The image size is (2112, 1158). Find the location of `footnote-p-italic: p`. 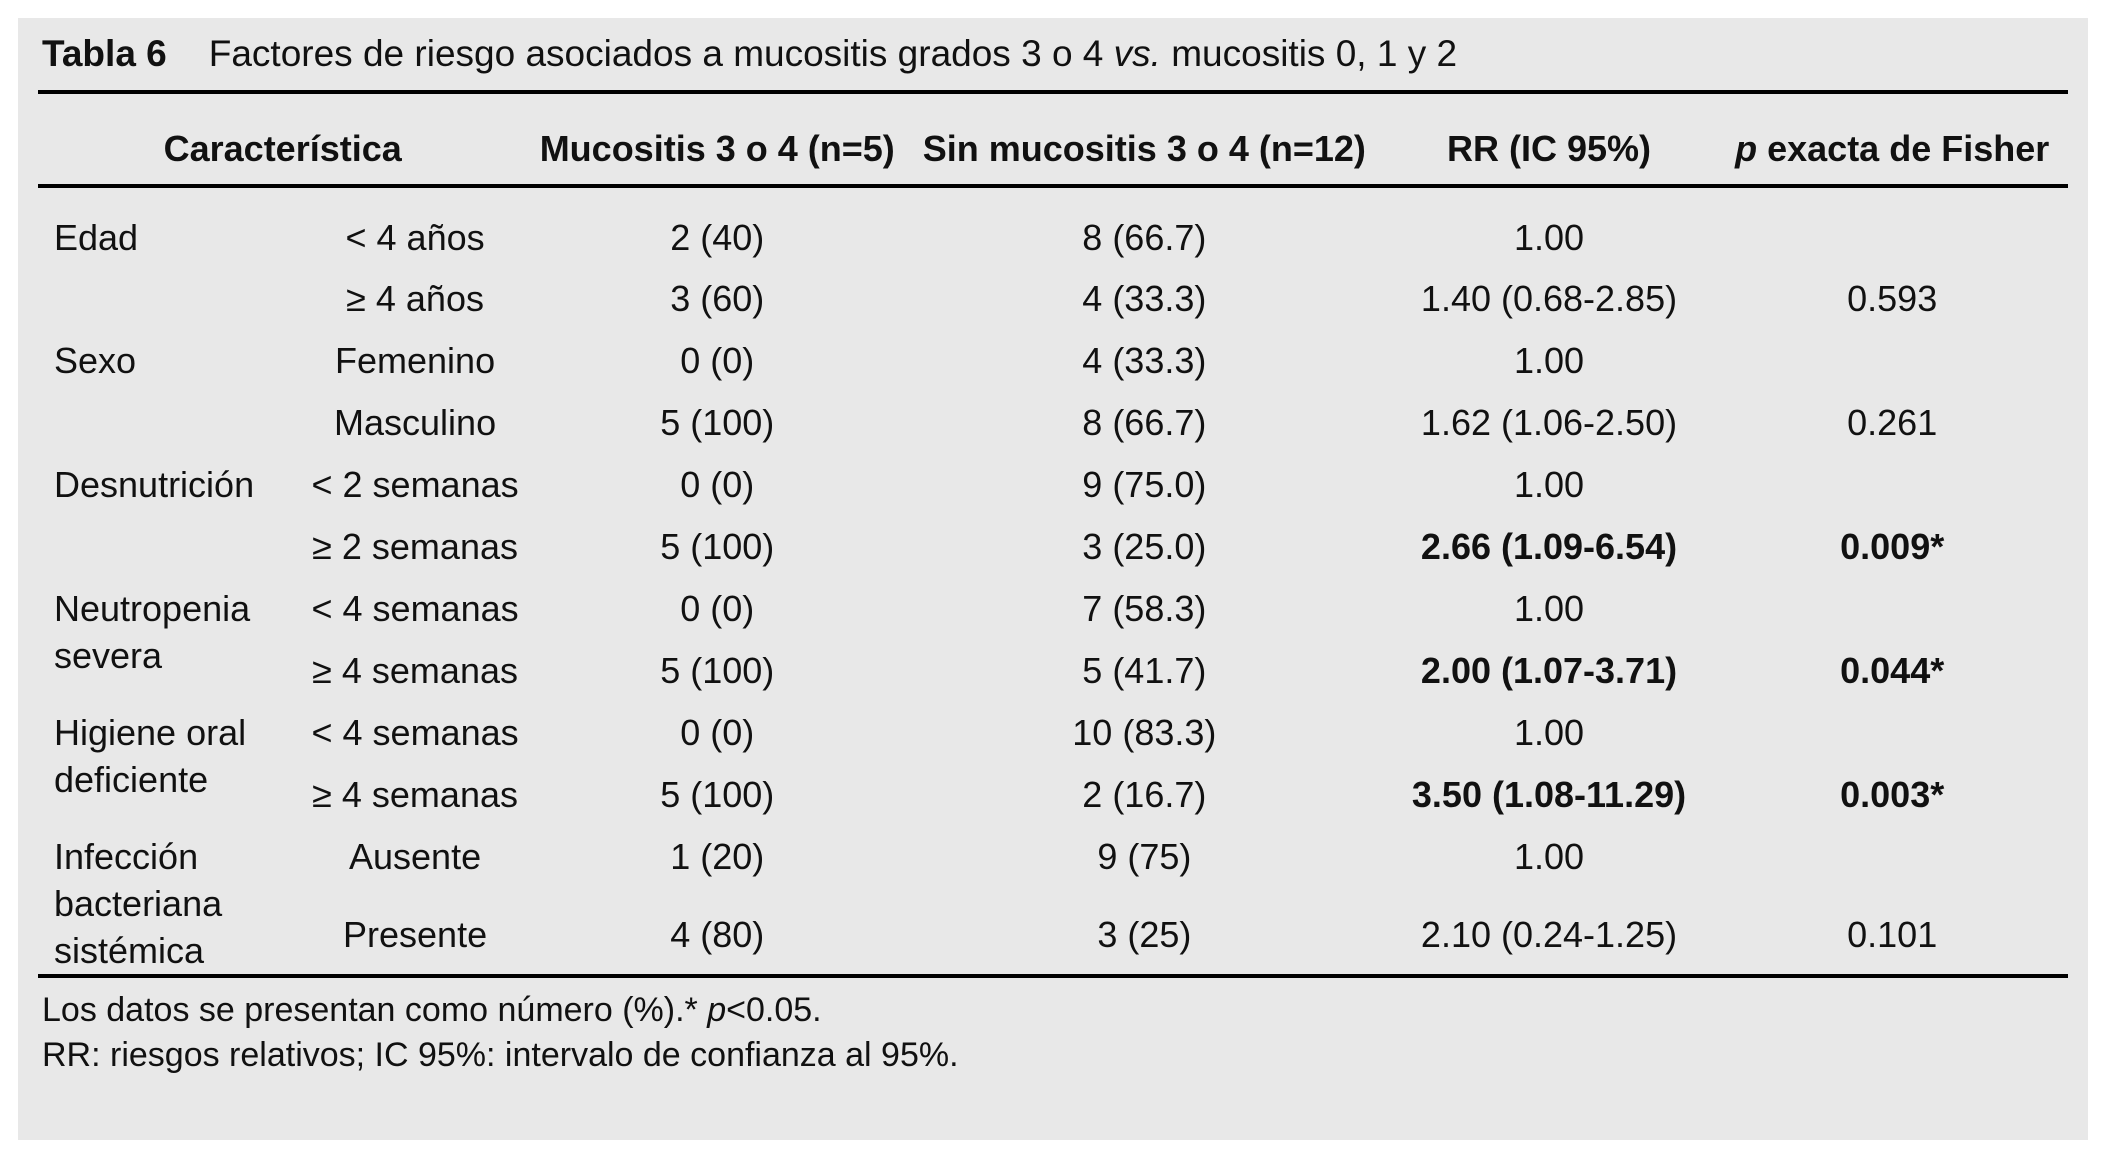

footnote-p-italic: p is located at coordinates (717, 1010).